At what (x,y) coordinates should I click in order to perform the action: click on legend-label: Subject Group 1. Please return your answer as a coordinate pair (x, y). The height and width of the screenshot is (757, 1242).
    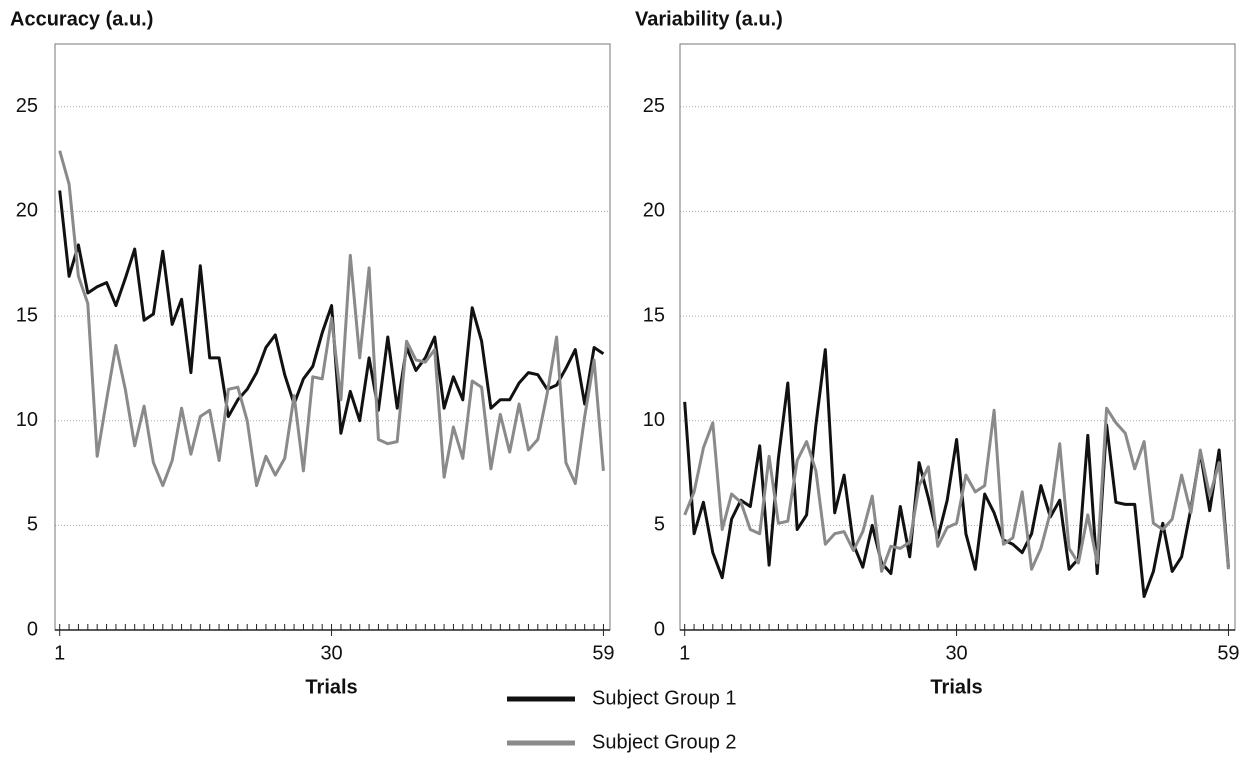
    Looking at the image, I should click on (664, 698).